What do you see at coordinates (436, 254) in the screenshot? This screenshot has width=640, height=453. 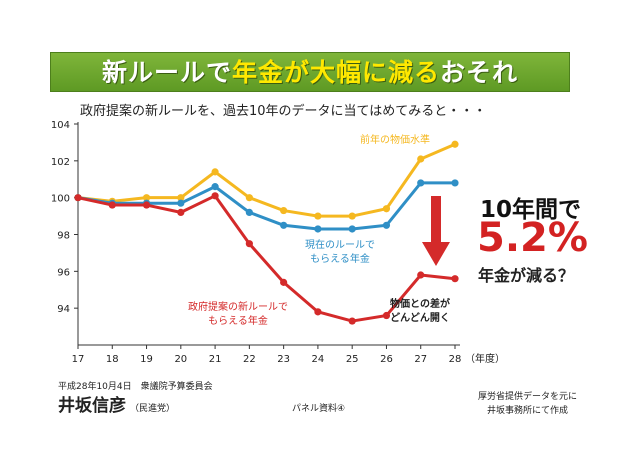 I see `down-arrow-icon` at bounding box center [436, 254].